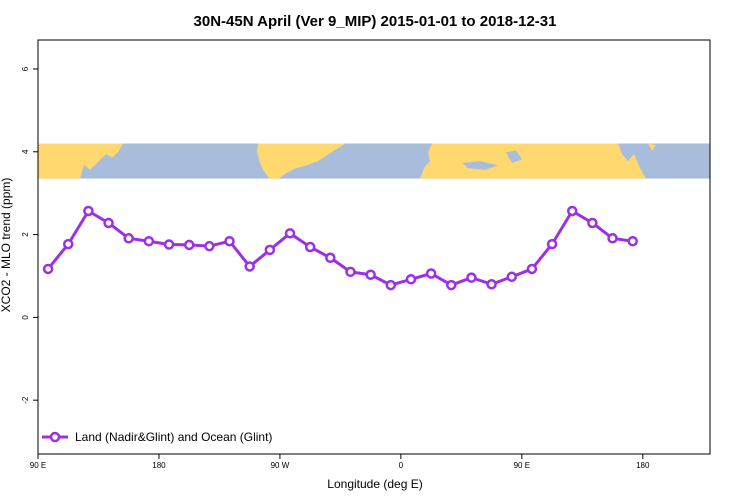 The width and height of the screenshot is (750, 500). I want to click on y-axis-label: XCO2 - MLO trend (ppm), so click(6, 245).